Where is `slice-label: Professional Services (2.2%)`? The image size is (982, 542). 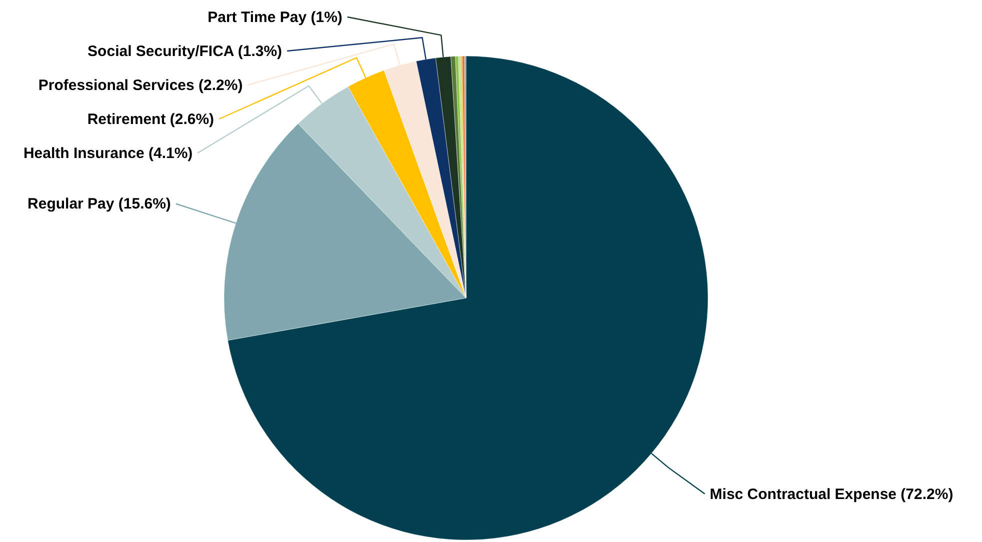
slice-label: Professional Services (2.2%) is located at coordinates (140, 85).